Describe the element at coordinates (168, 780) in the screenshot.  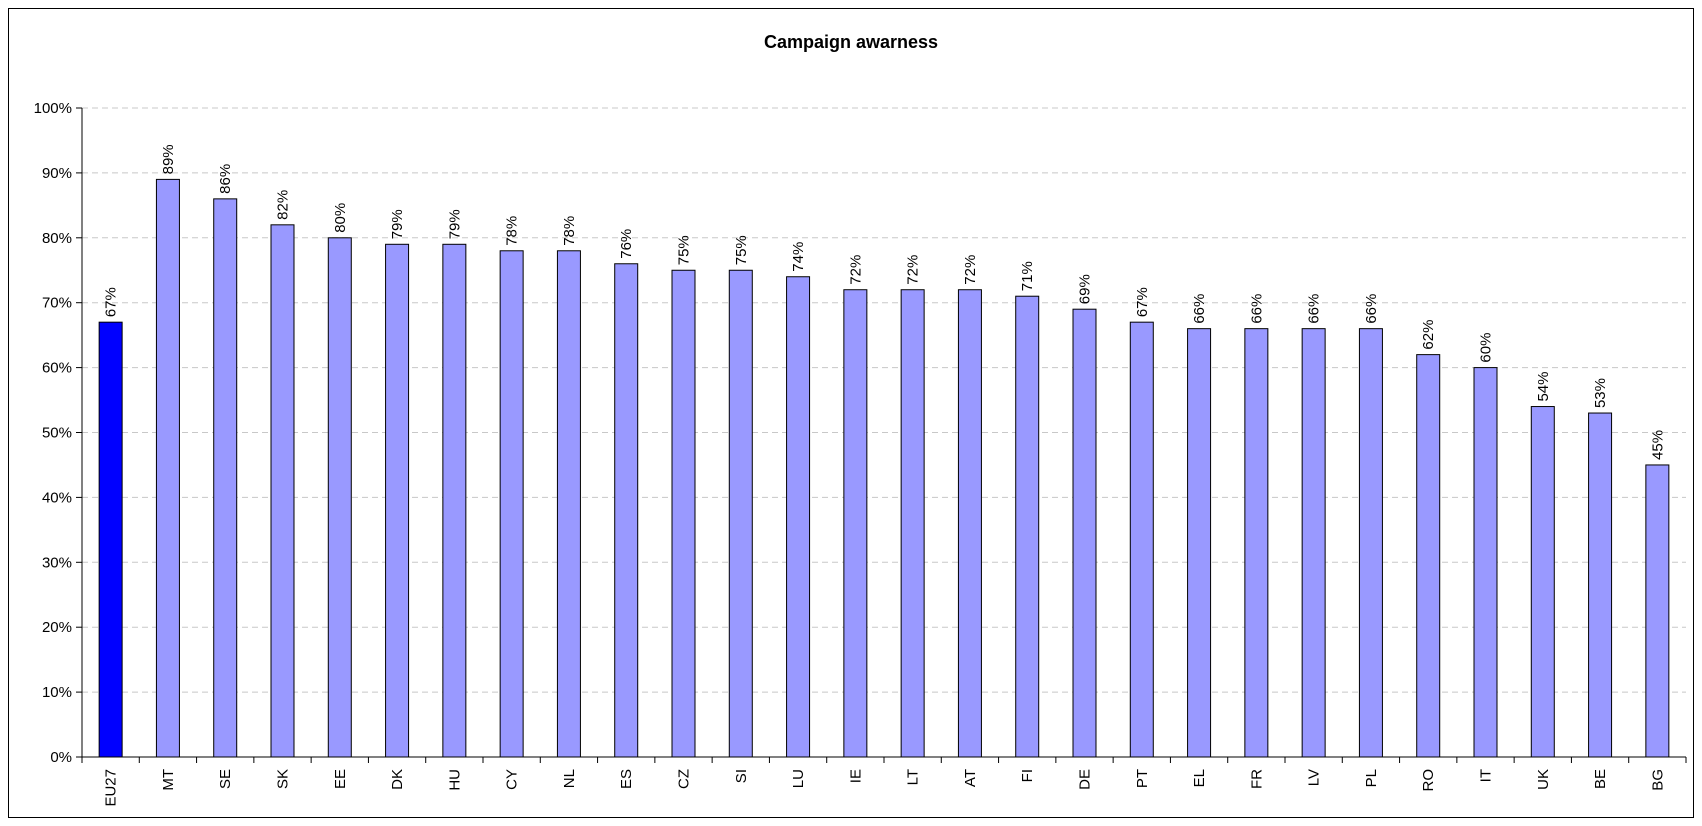
I see `x-tick-label-mt: MT` at that location.